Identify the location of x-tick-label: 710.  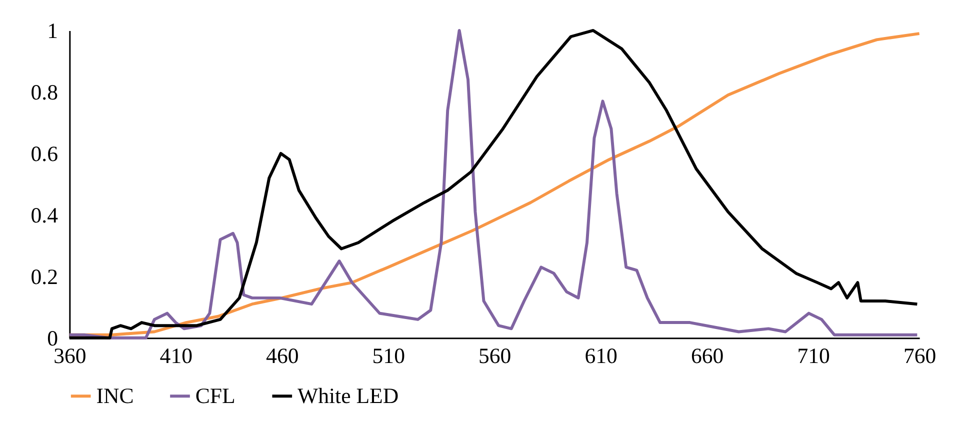
(813, 356).